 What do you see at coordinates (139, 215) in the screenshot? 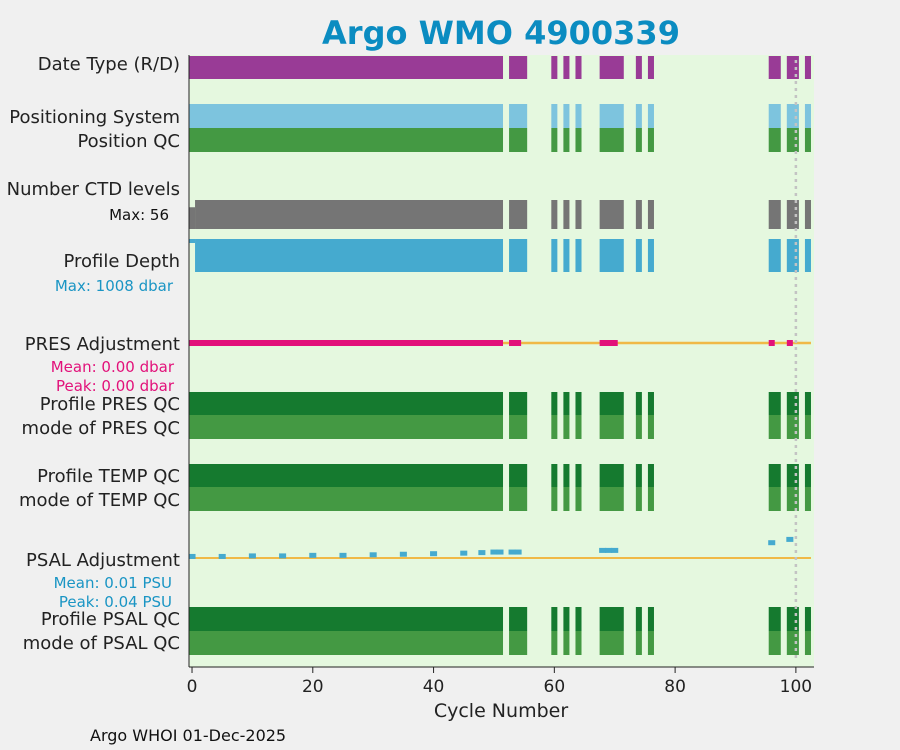
I see `ctd-max-annotation: Max: 56` at bounding box center [139, 215].